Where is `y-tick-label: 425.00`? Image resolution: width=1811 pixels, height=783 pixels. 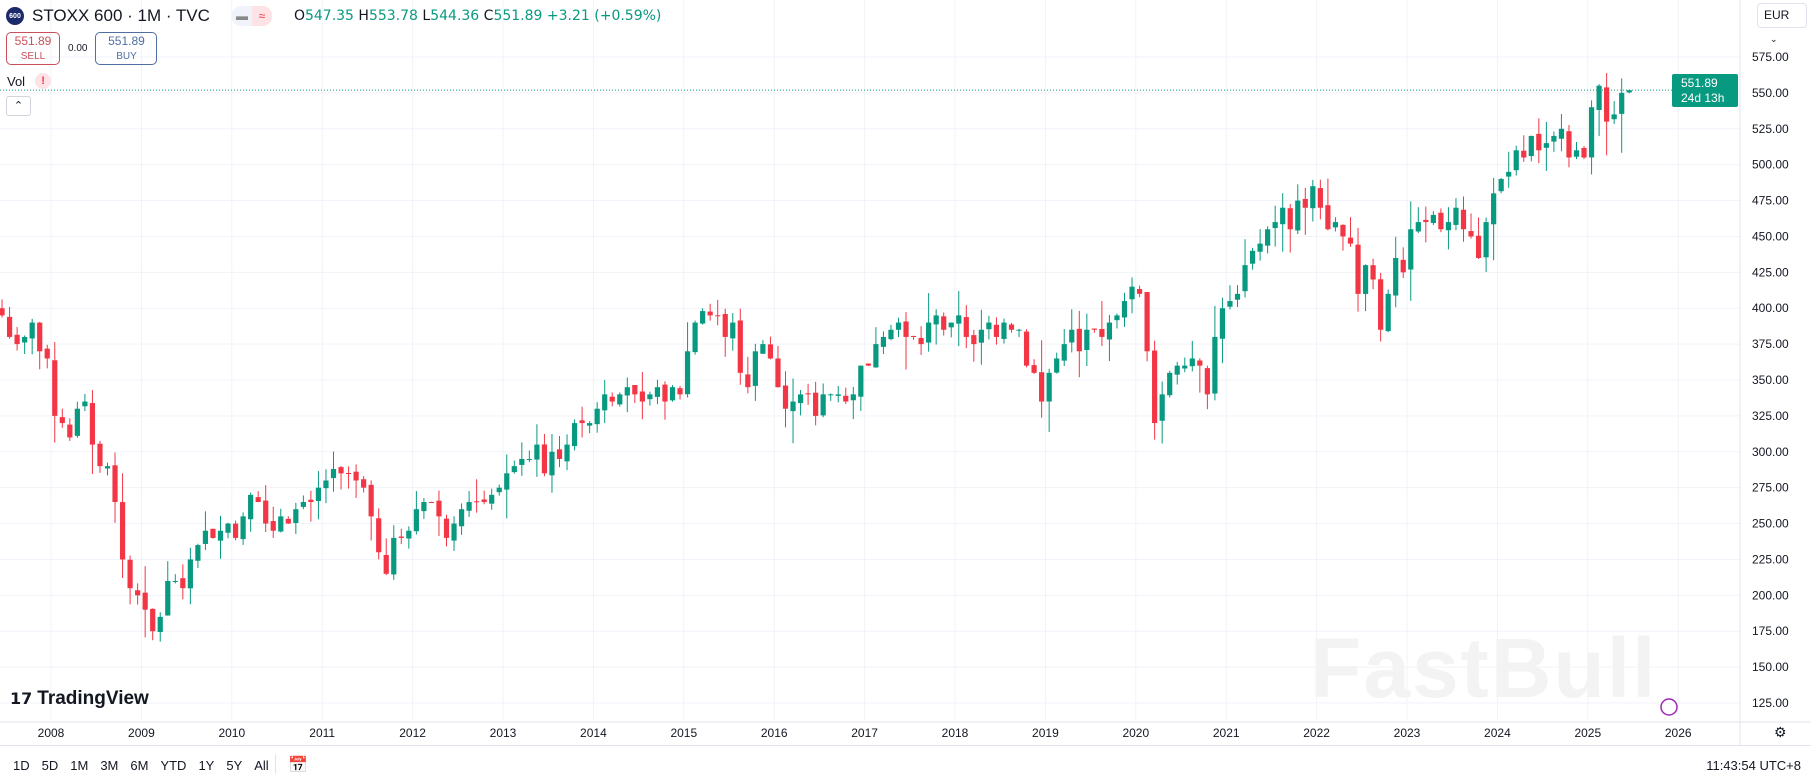 y-tick-label: 425.00 is located at coordinates (1770, 272).